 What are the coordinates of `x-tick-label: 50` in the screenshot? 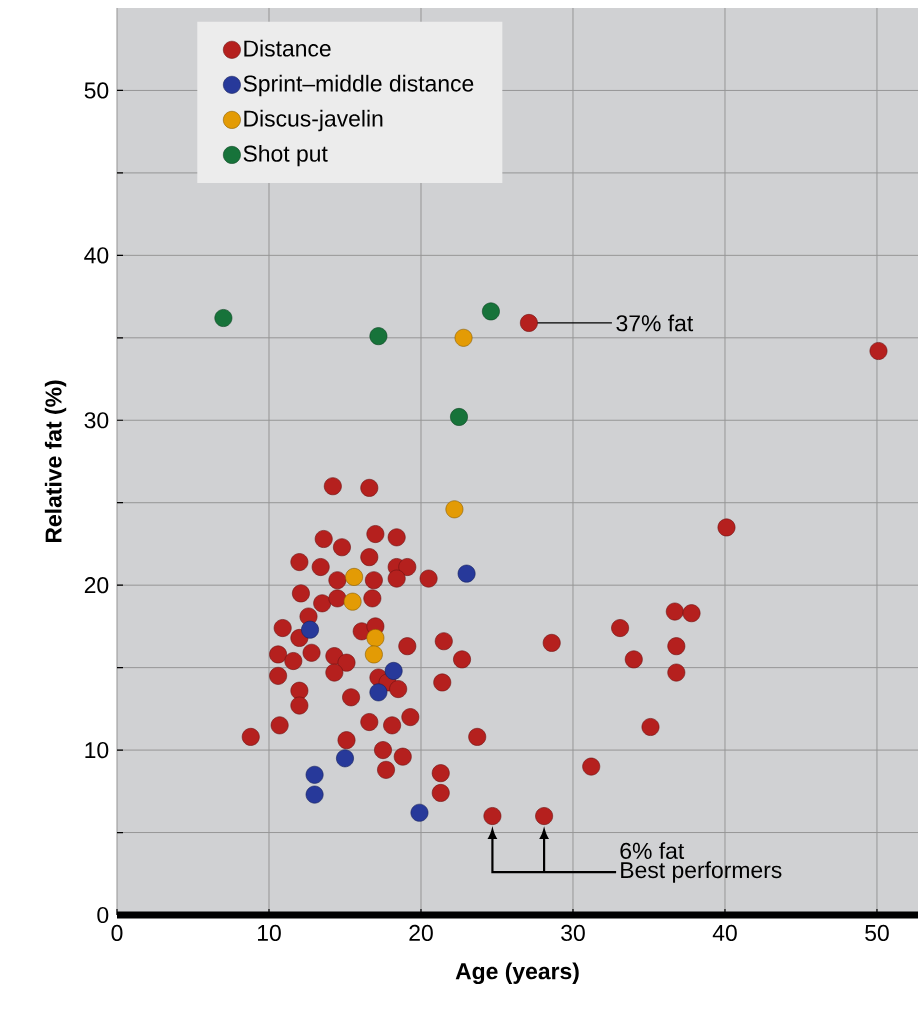 It's located at (877, 933).